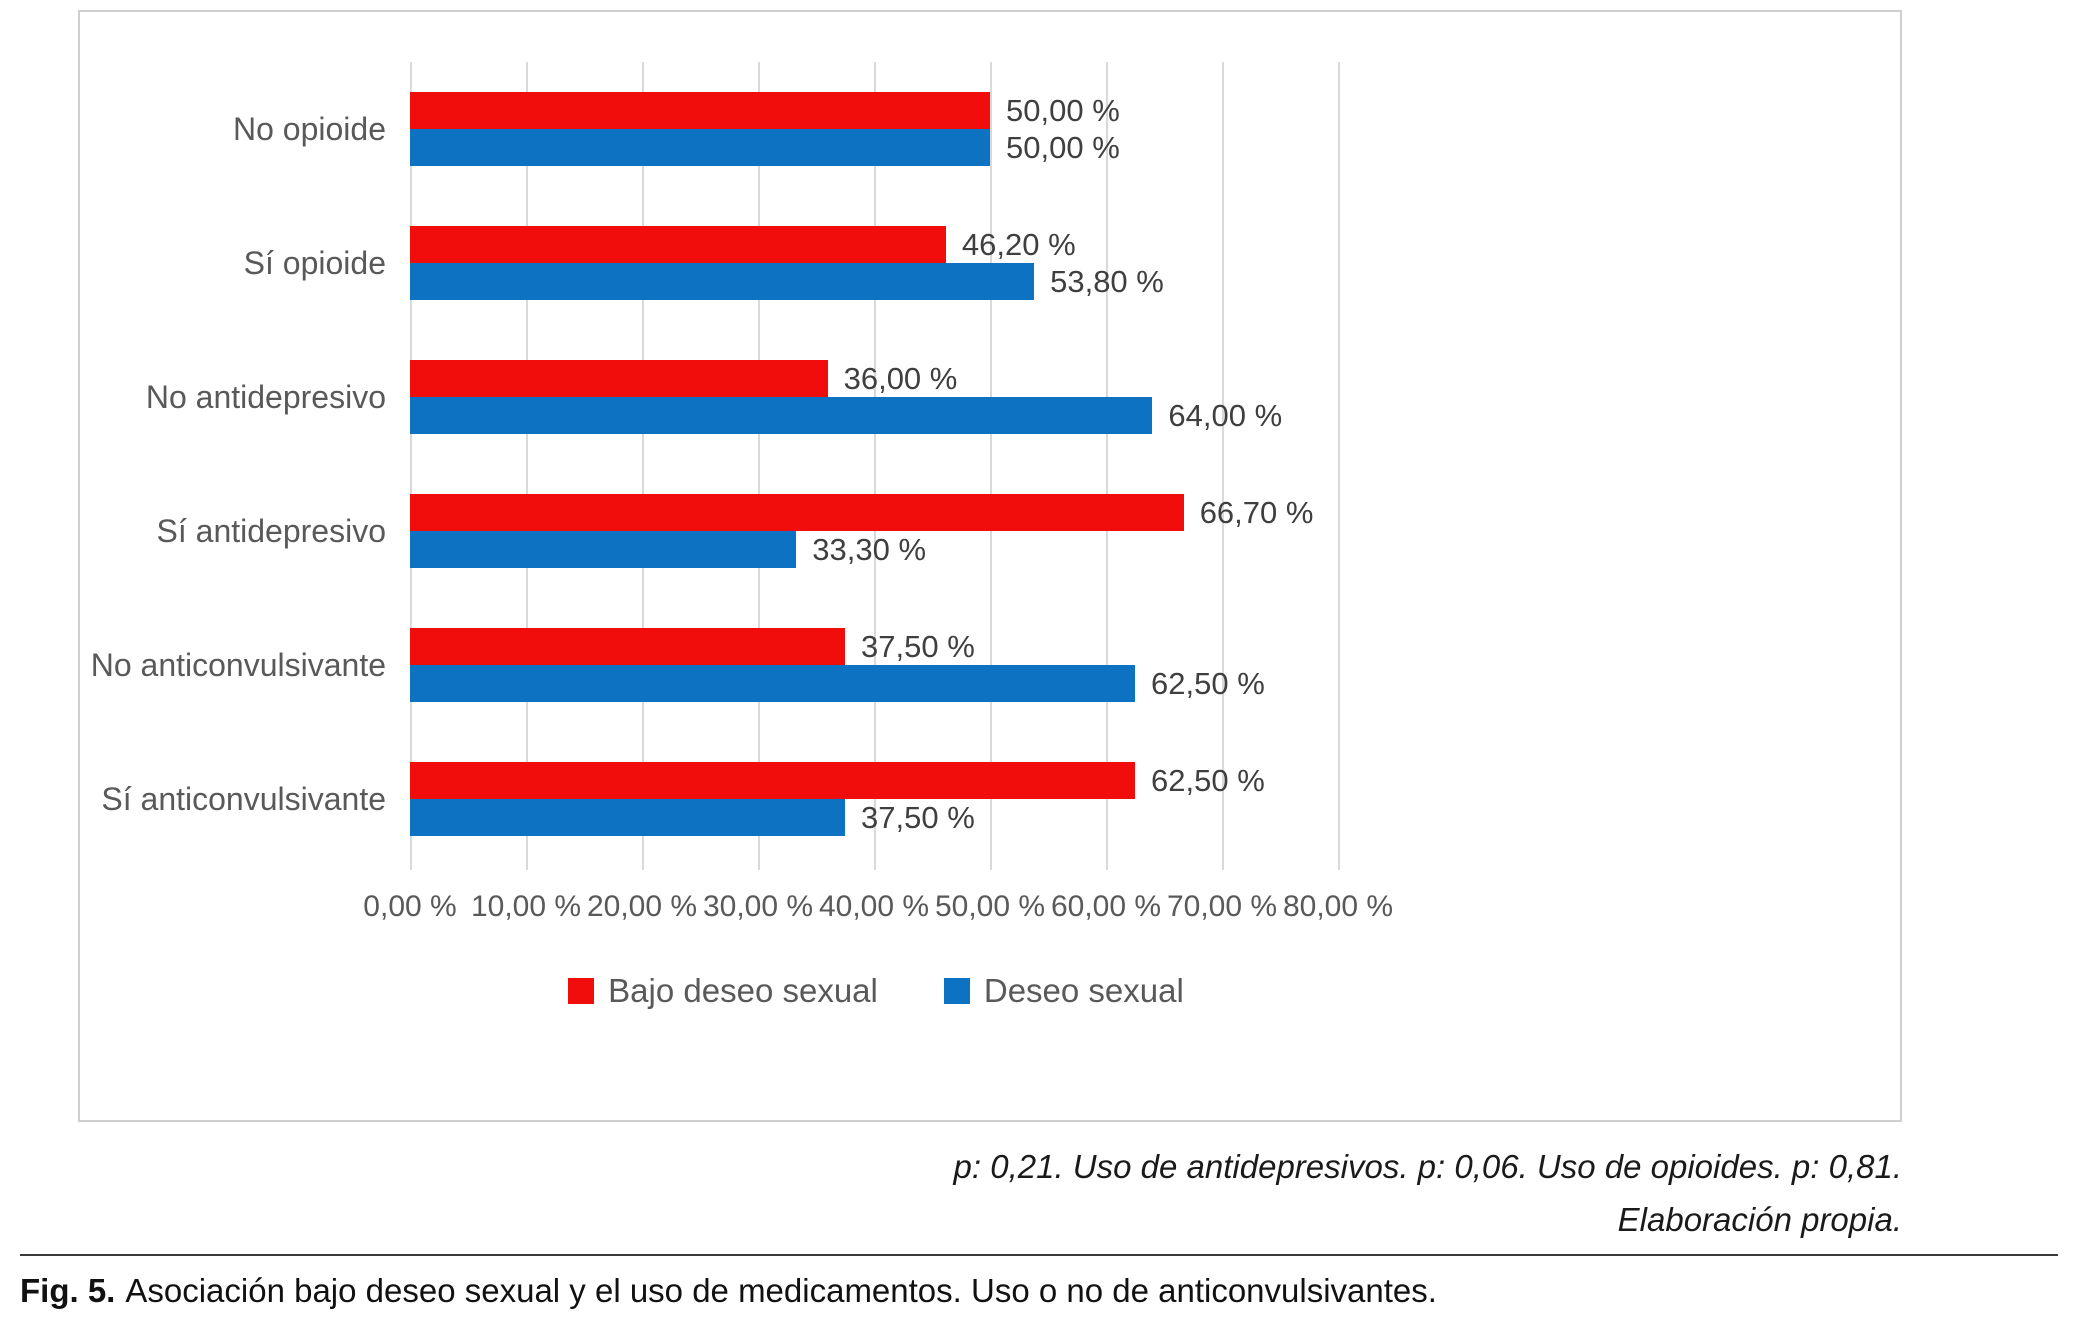 The image size is (2078, 1324). I want to click on figure-label: Fig. 5., so click(68, 1290).